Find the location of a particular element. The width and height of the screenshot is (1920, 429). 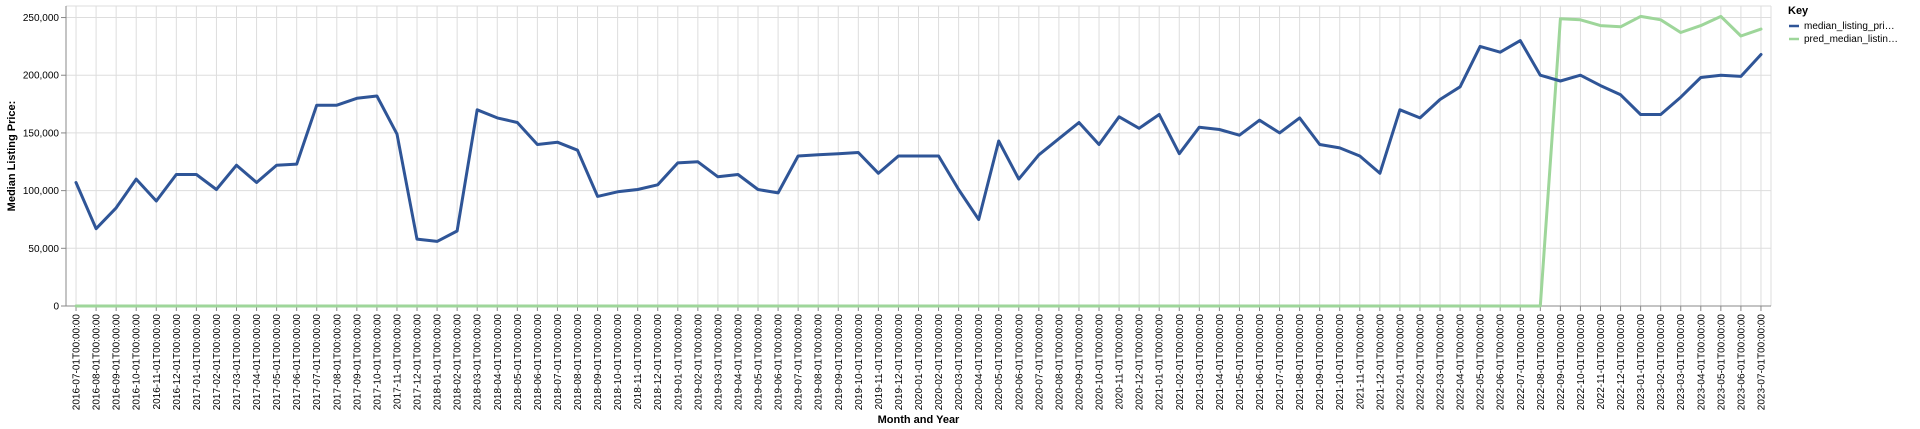

x-tick-label: 2018-09-01T00:00:00 is located at coordinates (598, 362).